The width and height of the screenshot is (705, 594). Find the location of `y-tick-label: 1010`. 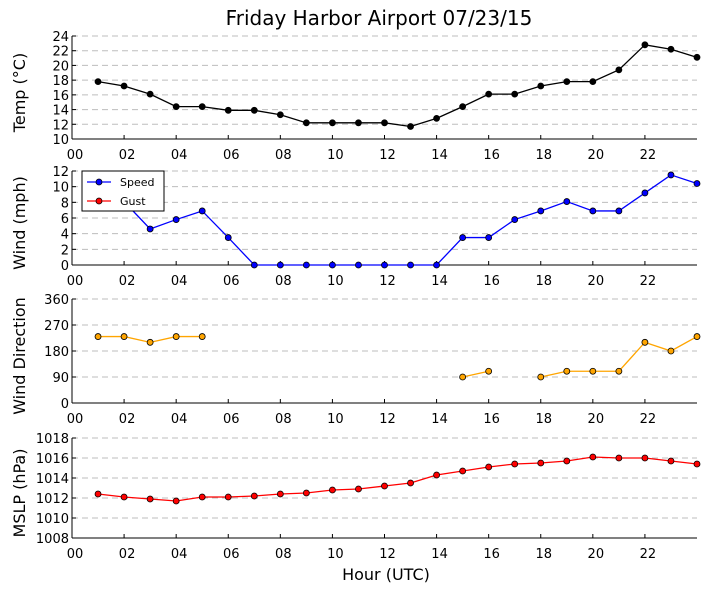

y-tick-label: 1010 is located at coordinates (52, 519).